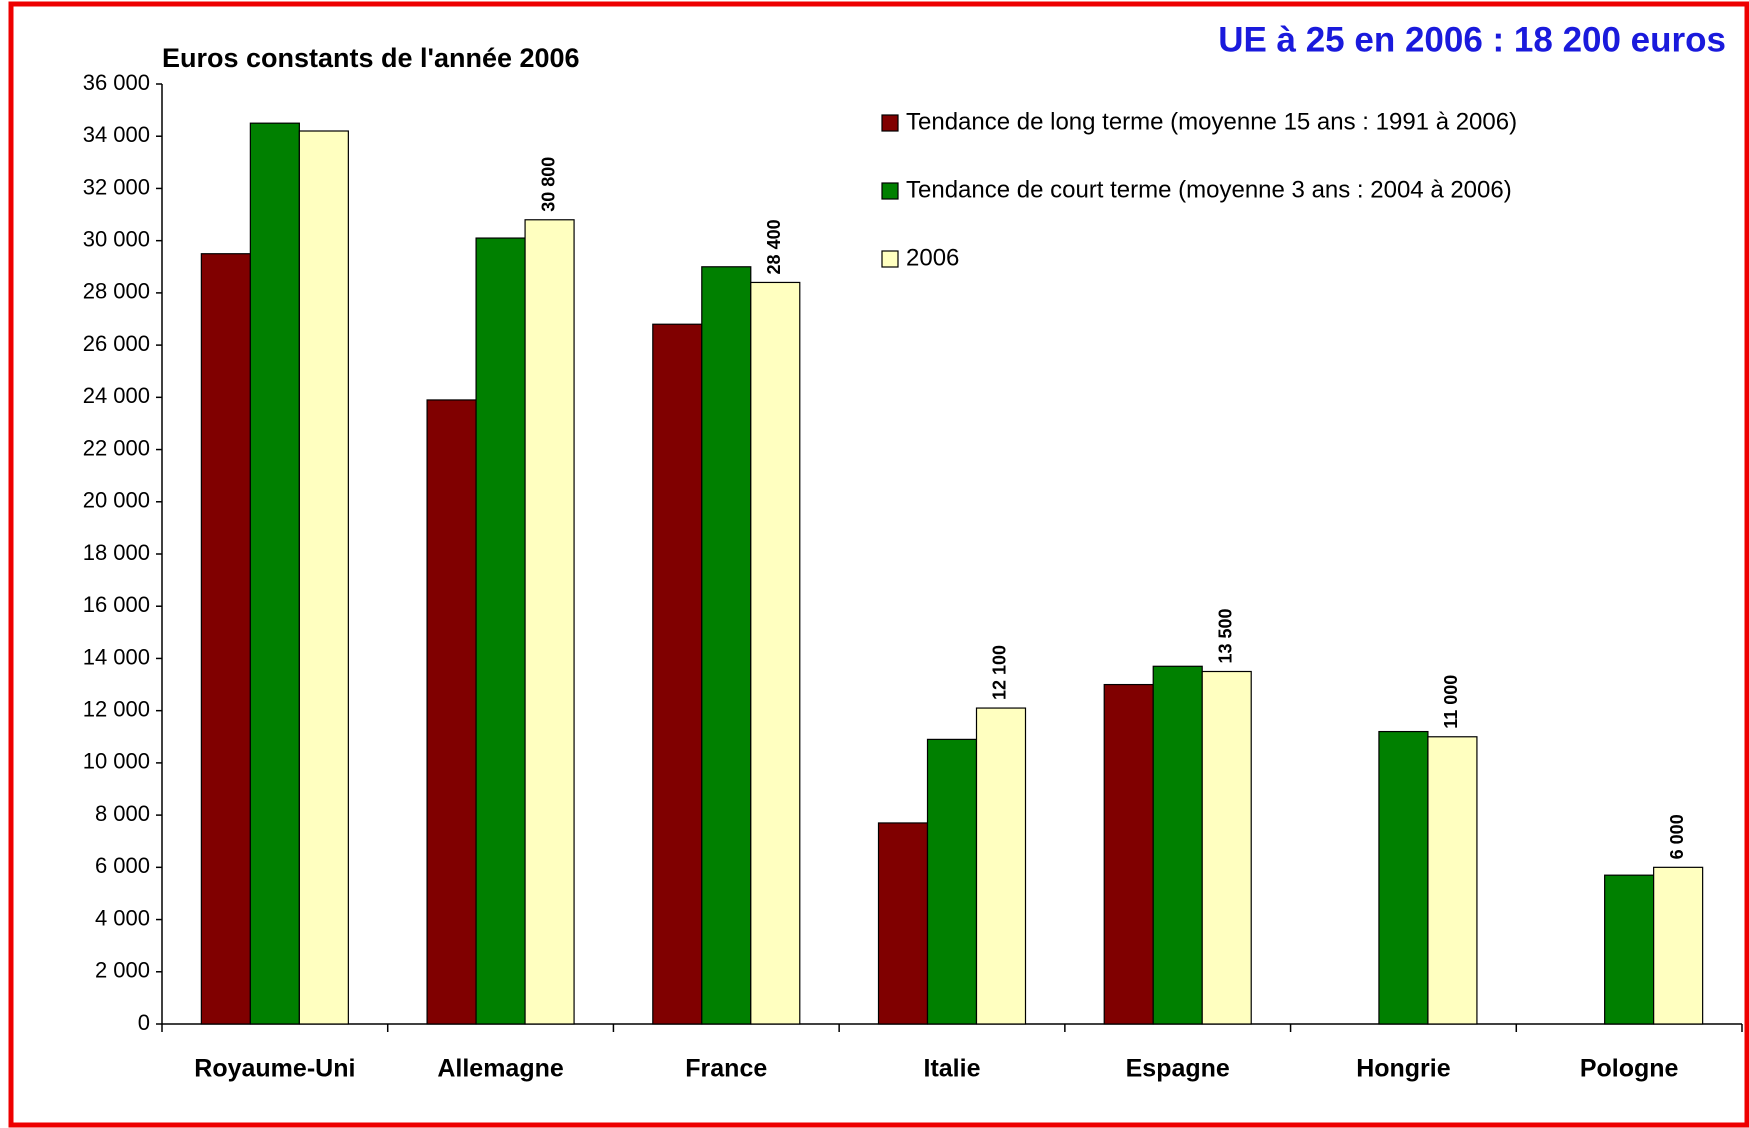 The width and height of the screenshot is (1749, 1128). I want to click on x-tick-label: Espagne, so click(1178, 1069).